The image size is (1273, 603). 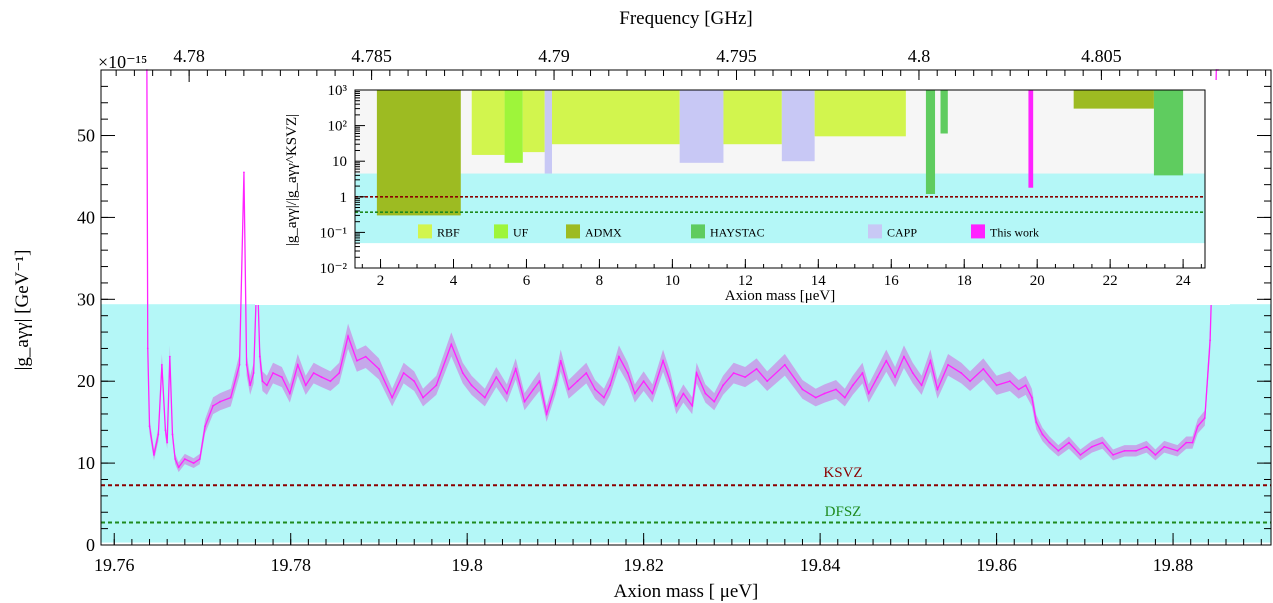 I want to click on ksvz-label: KSVZ, so click(x=842, y=473).